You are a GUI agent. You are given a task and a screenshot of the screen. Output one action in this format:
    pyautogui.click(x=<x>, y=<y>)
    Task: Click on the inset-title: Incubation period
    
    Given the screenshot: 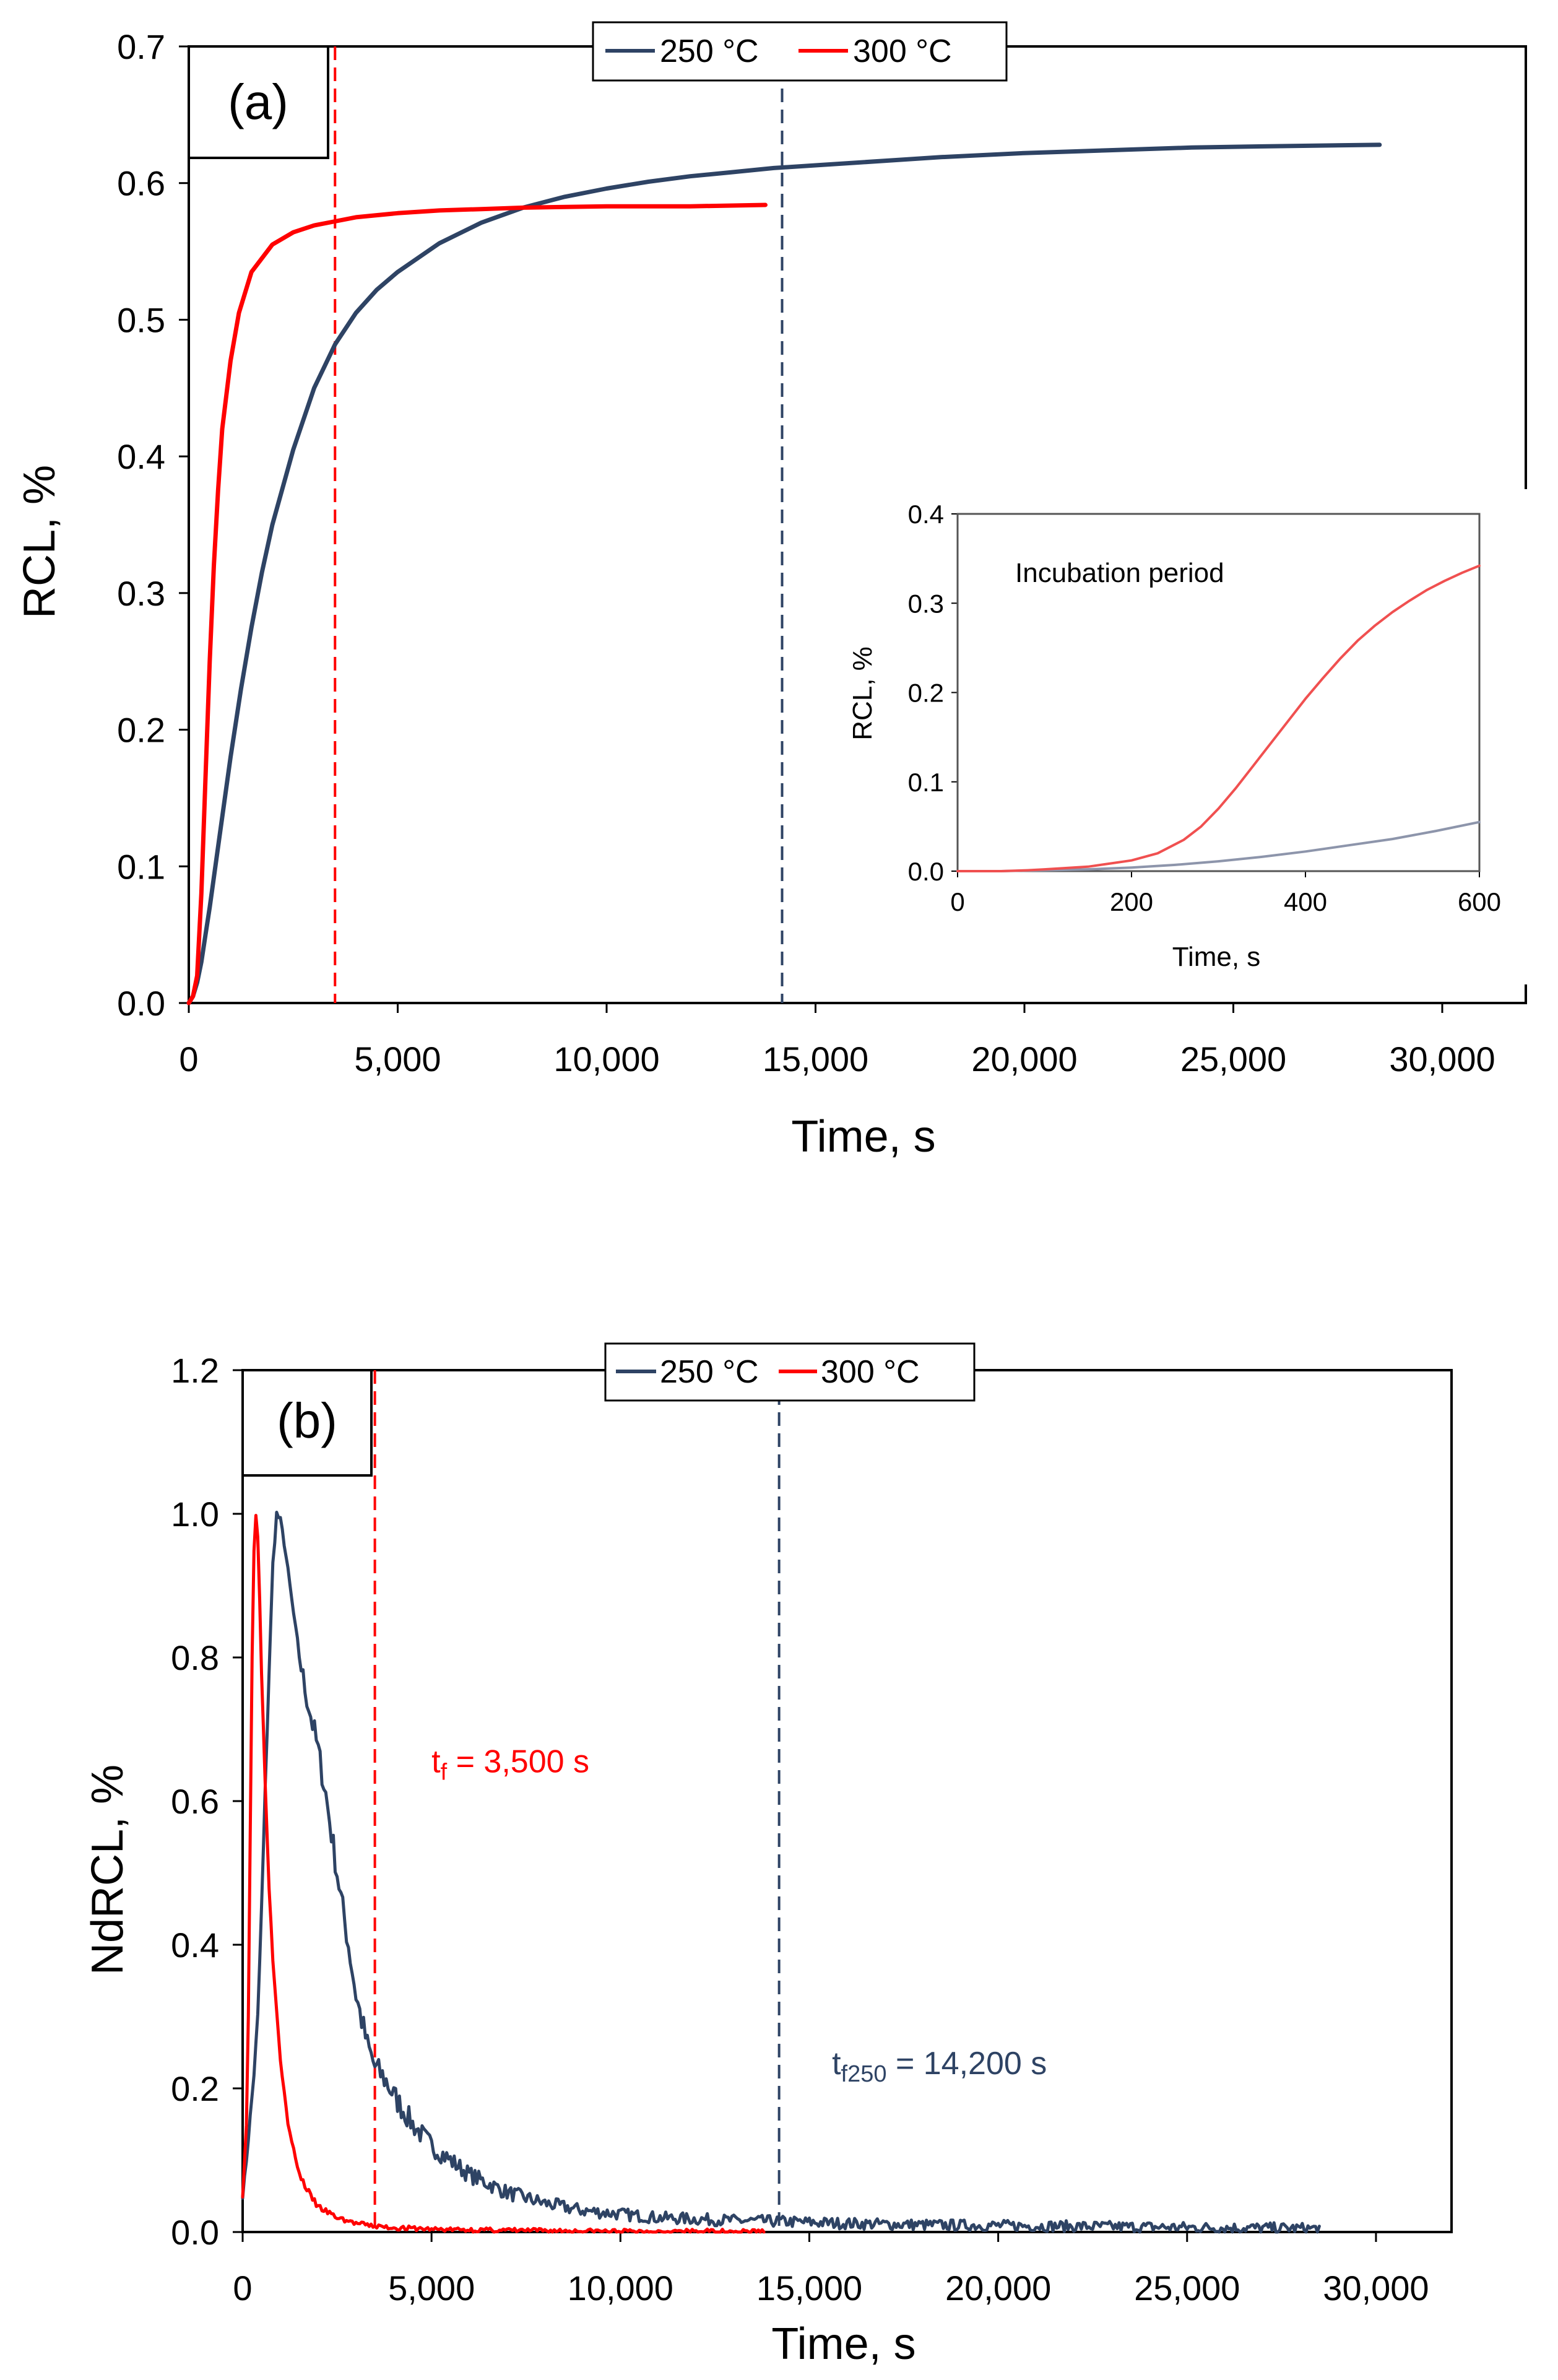 What is the action you would take?
    pyautogui.click(x=1119, y=573)
    